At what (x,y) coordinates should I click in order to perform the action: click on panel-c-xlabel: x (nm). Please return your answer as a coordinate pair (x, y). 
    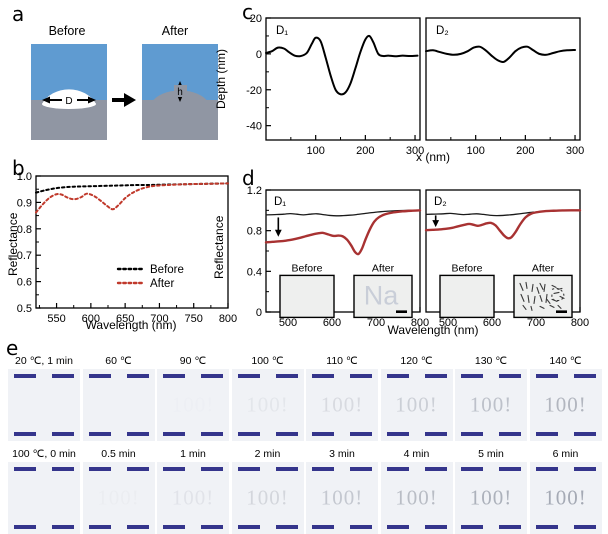
    Looking at the image, I should click on (433, 157).